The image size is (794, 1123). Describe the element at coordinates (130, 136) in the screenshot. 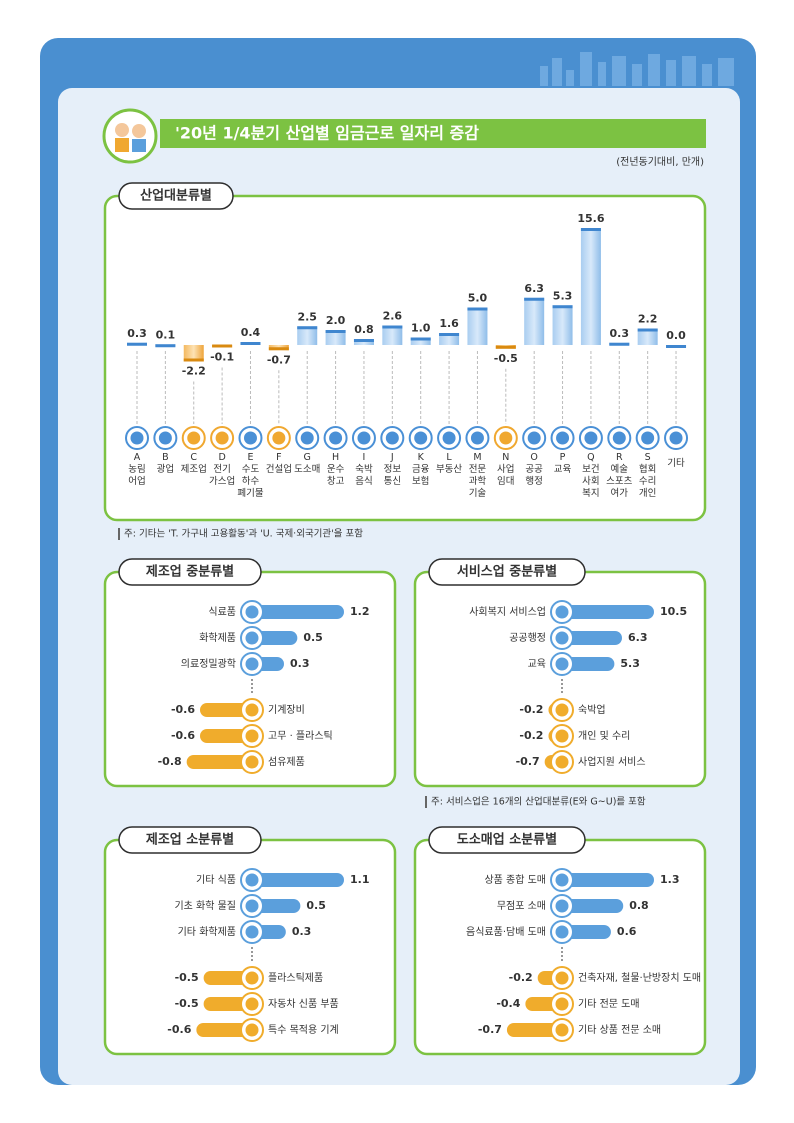

I see `title-icon` at that location.